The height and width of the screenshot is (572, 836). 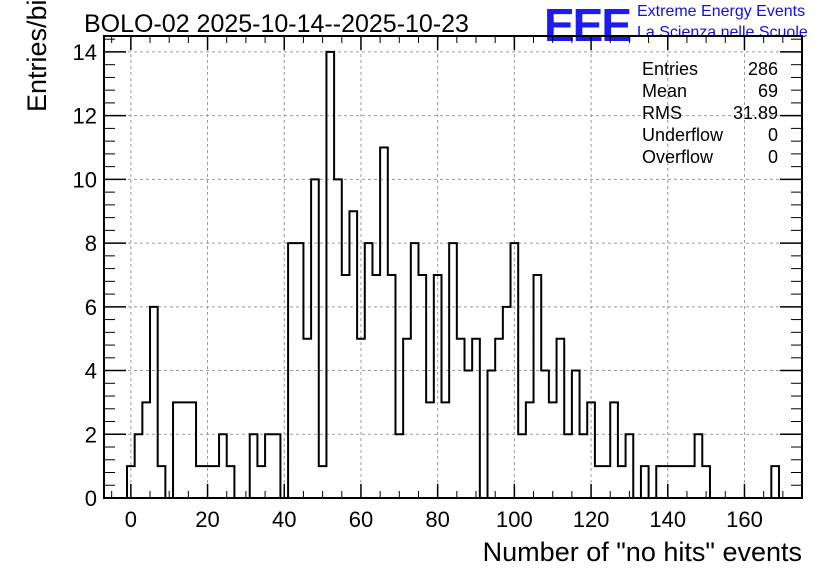 I want to click on x-tick-label: 100, so click(x=514, y=519).